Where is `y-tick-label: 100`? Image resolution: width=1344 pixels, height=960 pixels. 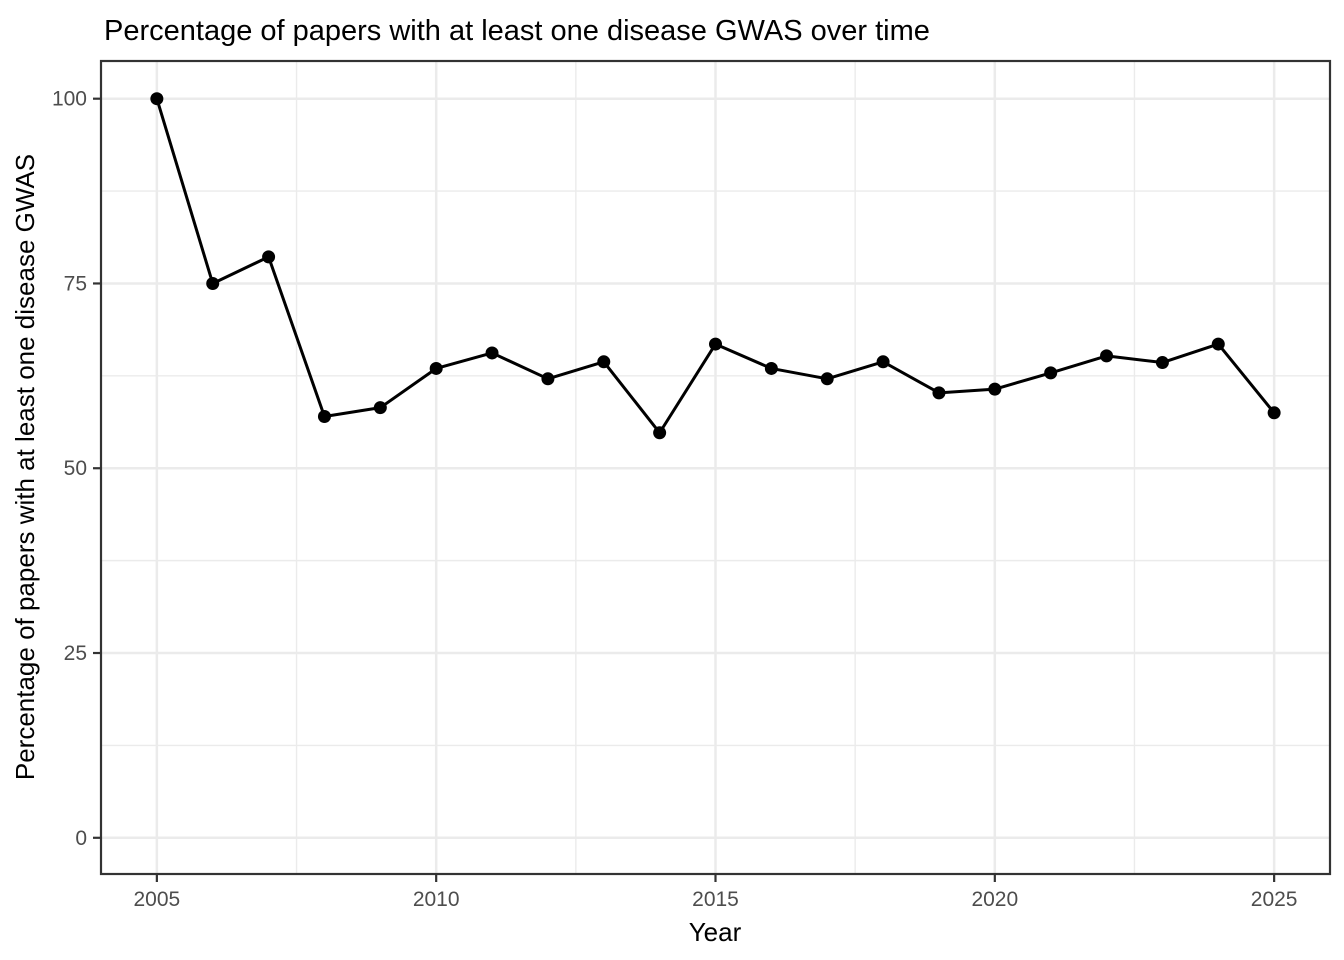
y-tick-label: 100 is located at coordinates (69, 99).